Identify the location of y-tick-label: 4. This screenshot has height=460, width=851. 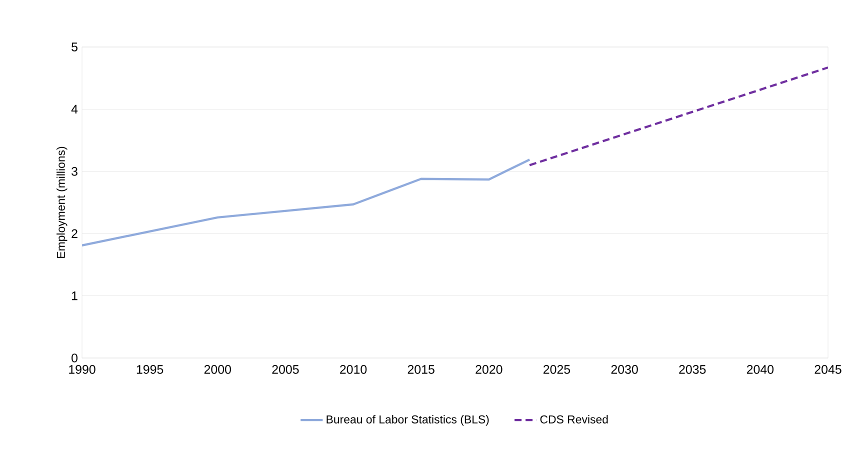
(74, 109).